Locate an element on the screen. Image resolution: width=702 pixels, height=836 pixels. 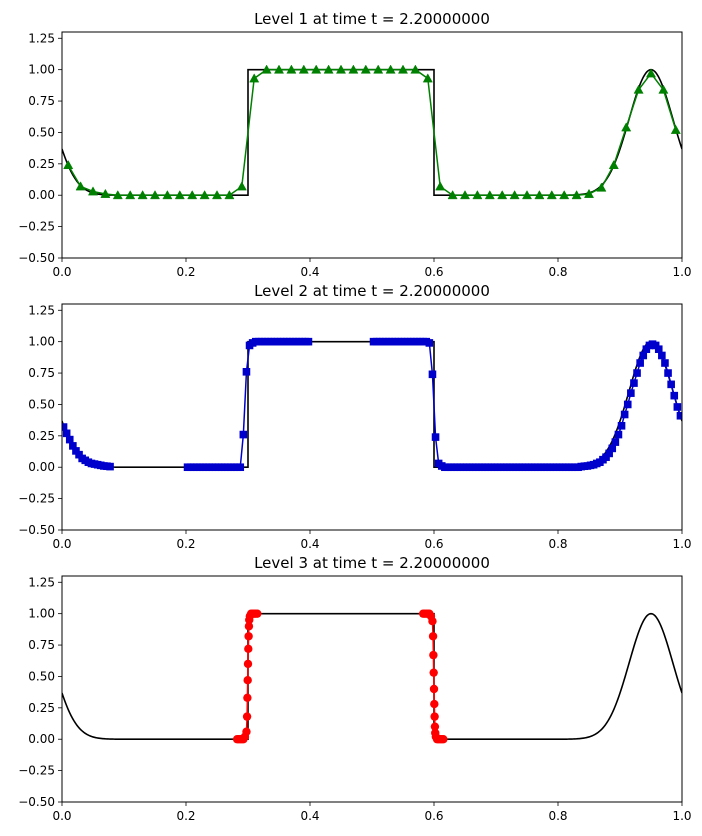
plot-title: Level 1 at time t = 2.20000000 is located at coordinates (372, 19).